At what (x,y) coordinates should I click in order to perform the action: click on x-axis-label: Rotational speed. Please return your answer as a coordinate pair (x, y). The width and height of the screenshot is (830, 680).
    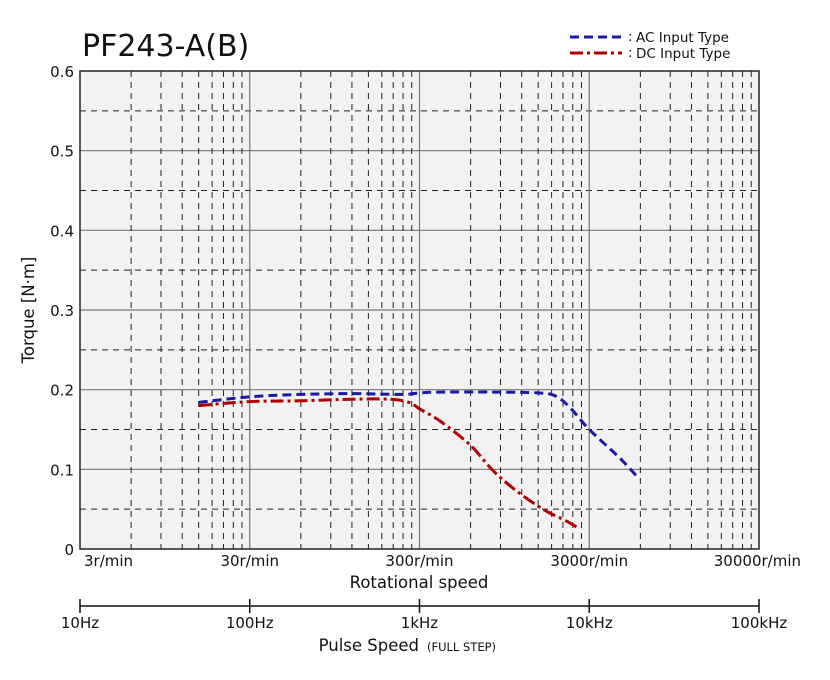
    Looking at the image, I should click on (419, 582).